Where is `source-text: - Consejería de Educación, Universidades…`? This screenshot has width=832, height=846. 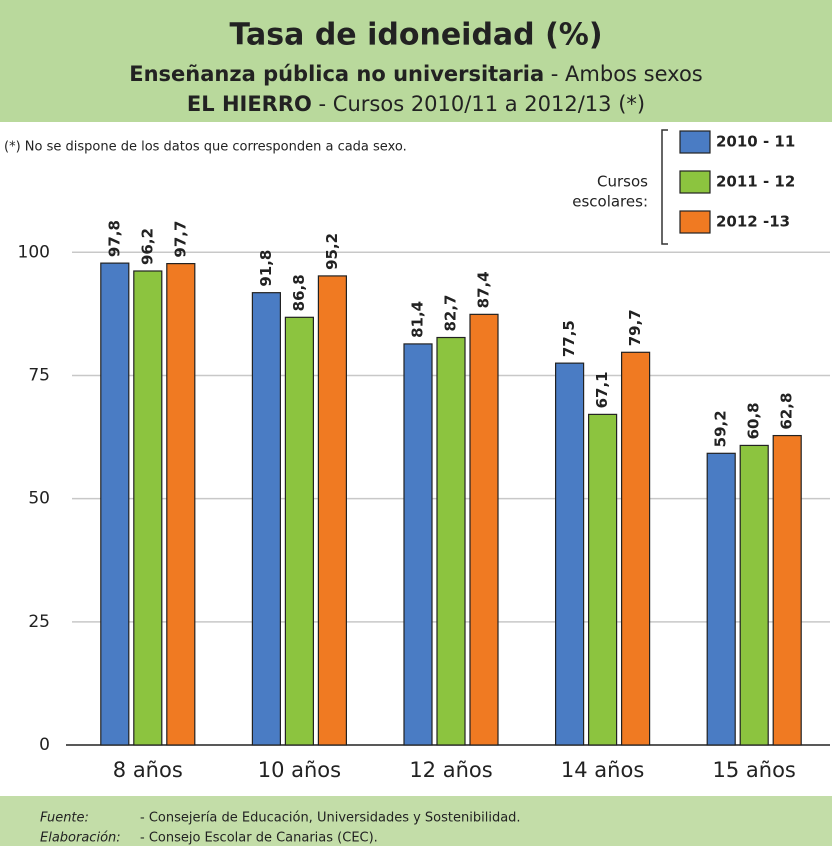 source-text: - Consejería de Educación, Universidades… is located at coordinates (330, 818).